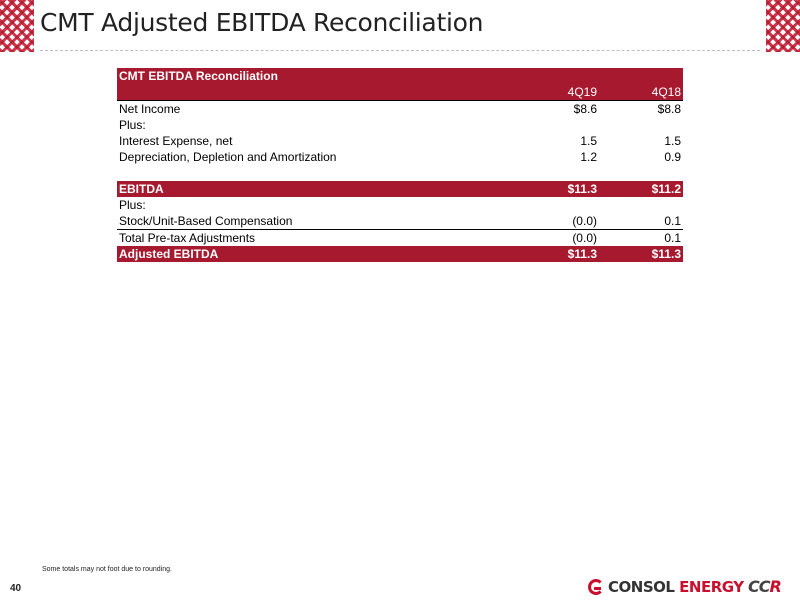 The image size is (800, 600). Describe the element at coordinates (400, 238) in the screenshot. I see `table-row: Total Pre-tax Adjustments (0.0) 0.1` at that location.